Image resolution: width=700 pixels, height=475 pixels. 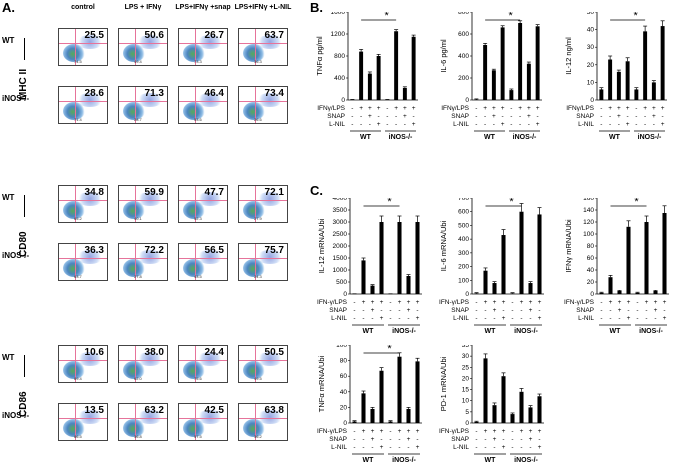 I want to click on y-axis-label: PD-1 mRNA/Ubi, so click(x=443, y=383).